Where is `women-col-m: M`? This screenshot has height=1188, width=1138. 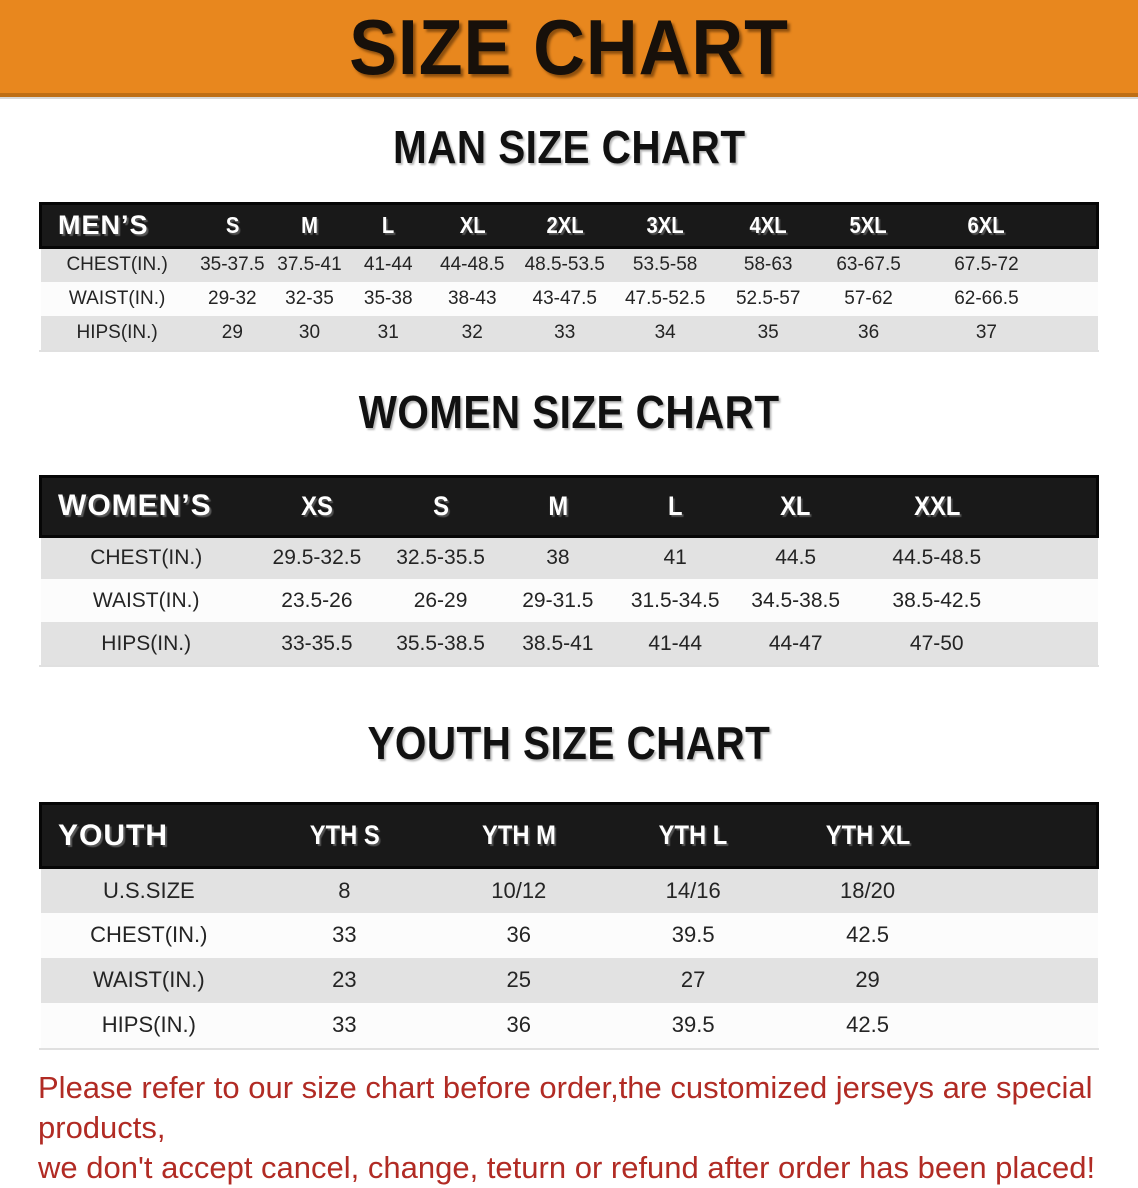 women-col-m: M is located at coordinates (558, 506).